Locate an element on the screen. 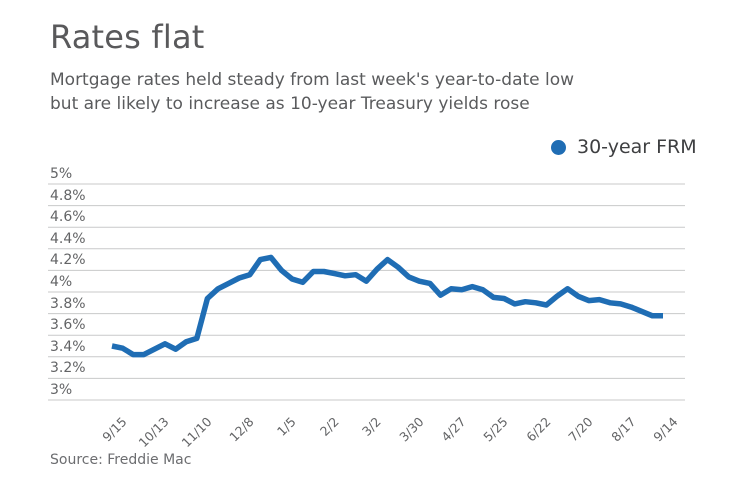 The image size is (740, 482). y-axis-tick-label: 4.8% is located at coordinates (68, 195).